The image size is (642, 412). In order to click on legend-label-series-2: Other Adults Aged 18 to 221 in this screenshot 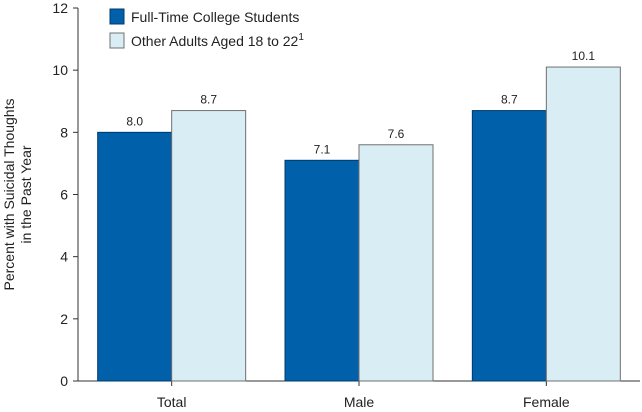, I will do `click(217, 40)`.